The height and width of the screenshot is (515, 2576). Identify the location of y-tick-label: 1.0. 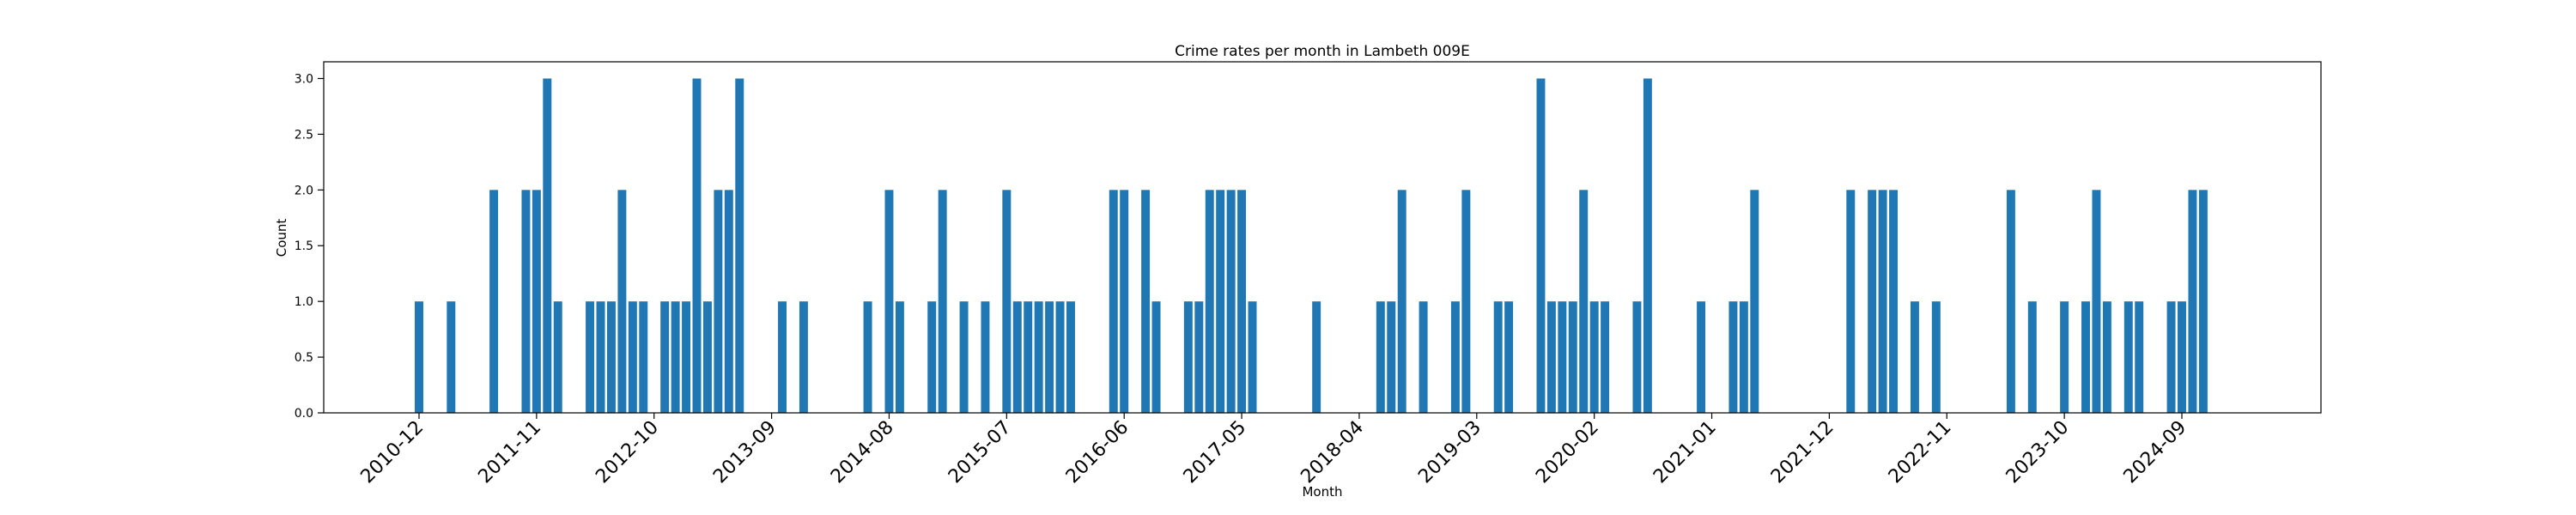
(304, 302).